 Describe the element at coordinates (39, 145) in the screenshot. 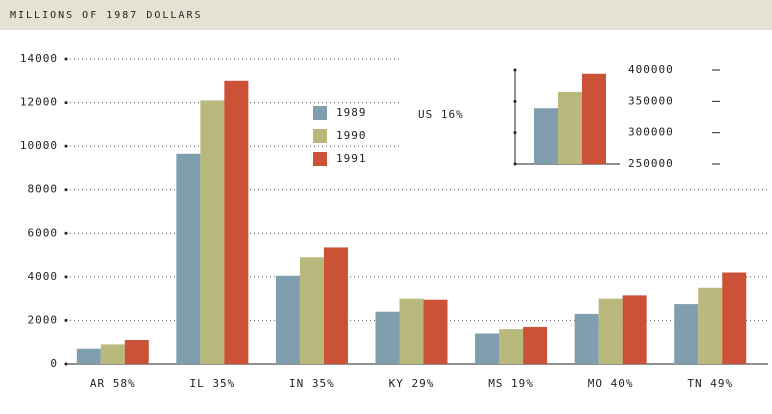

I see `y-tick-label: 10000` at that location.